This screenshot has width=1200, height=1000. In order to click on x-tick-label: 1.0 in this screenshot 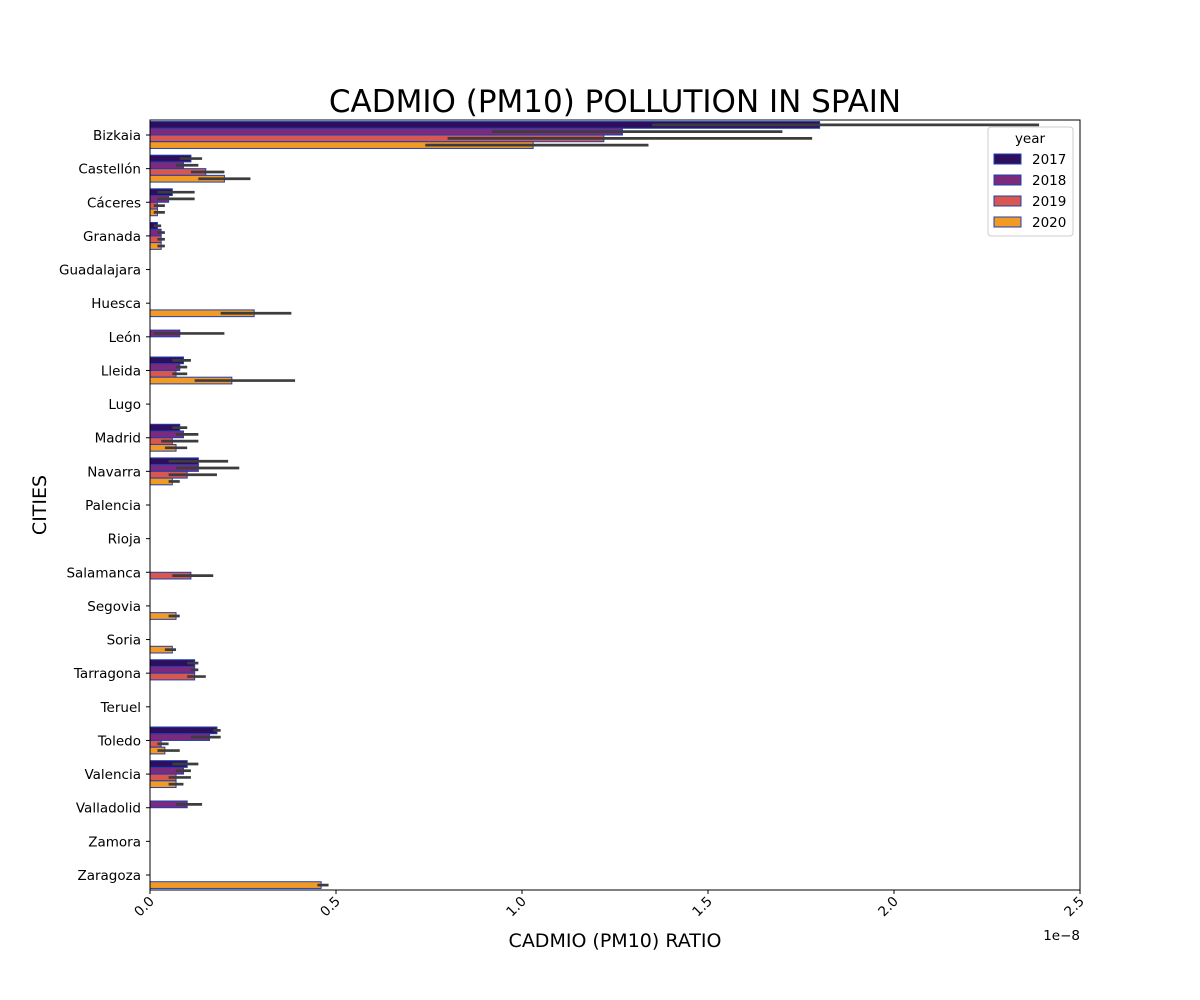, I will do `click(516, 907)`.